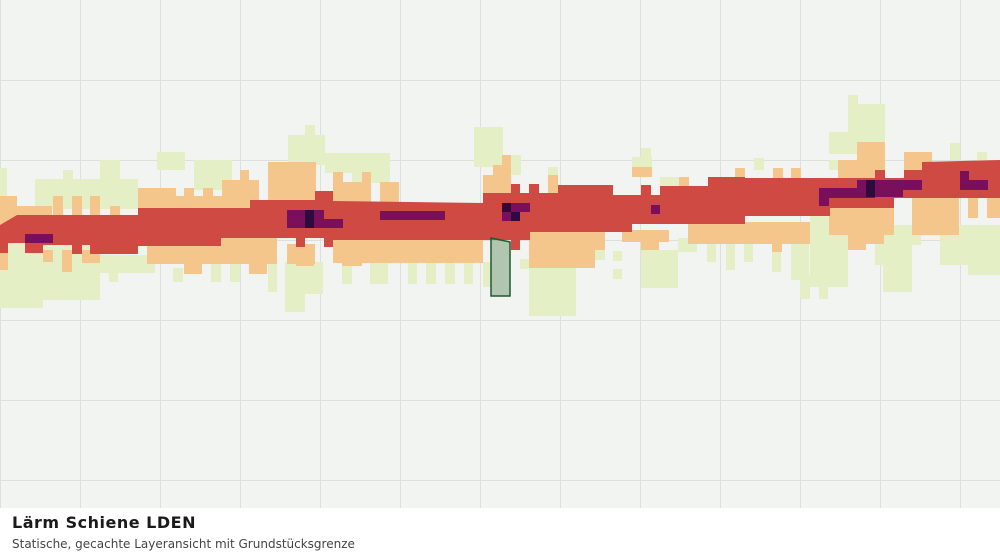 Image resolution: width=1000 pixels, height=560 pixels. Describe the element at coordinates (500, 267) in the screenshot. I see `parcel-boundary` at that location.